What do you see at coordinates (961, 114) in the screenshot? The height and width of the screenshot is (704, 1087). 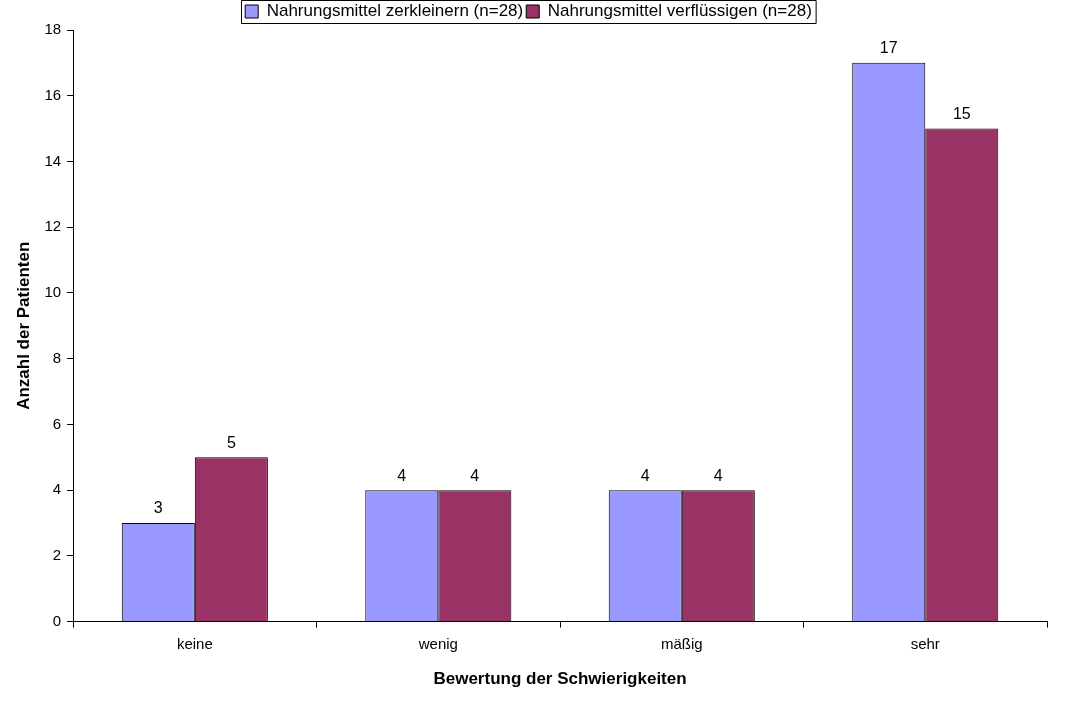 I see `data-label: 15` at bounding box center [961, 114].